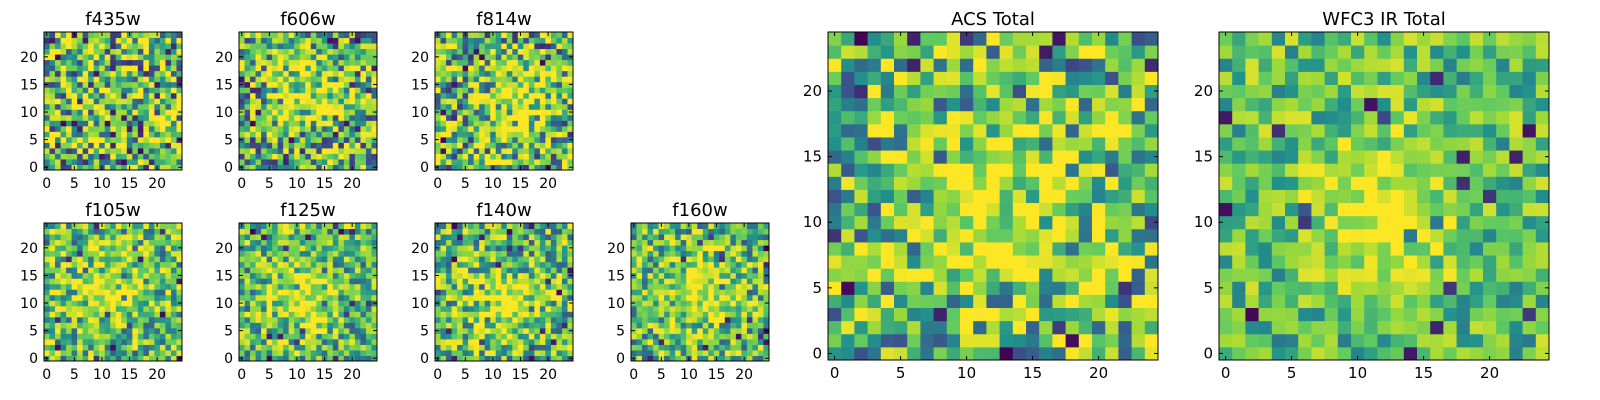 This screenshot has height=400, width=1600. I want to click on x-tick-label: 20, so click(157, 184).